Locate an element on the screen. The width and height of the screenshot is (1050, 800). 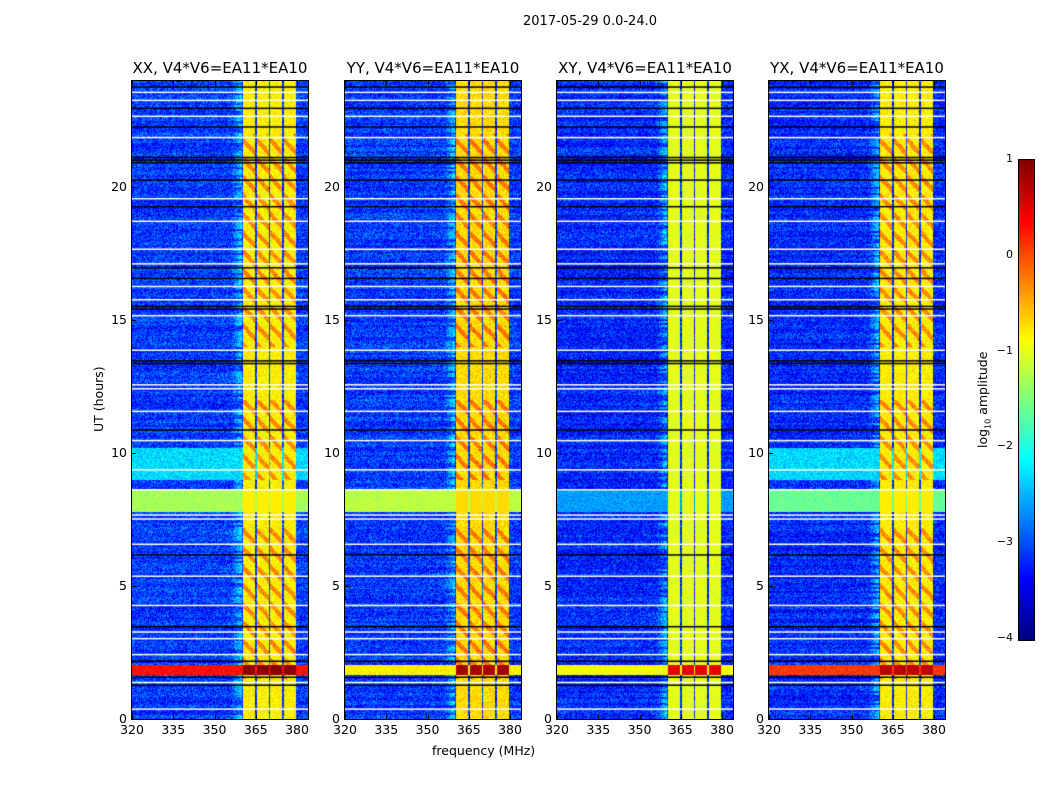
colorbar-gradient is located at coordinates (1026, 400).